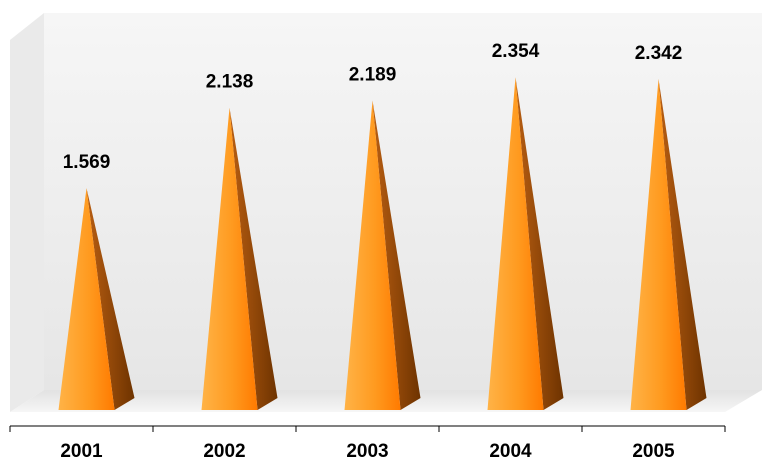 The height and width of the screenshot is (459, 767). What do you see at coordinates (367, 429) in the screenshot?
I see `x-axis-ticks` at bounding box center [367, 429].